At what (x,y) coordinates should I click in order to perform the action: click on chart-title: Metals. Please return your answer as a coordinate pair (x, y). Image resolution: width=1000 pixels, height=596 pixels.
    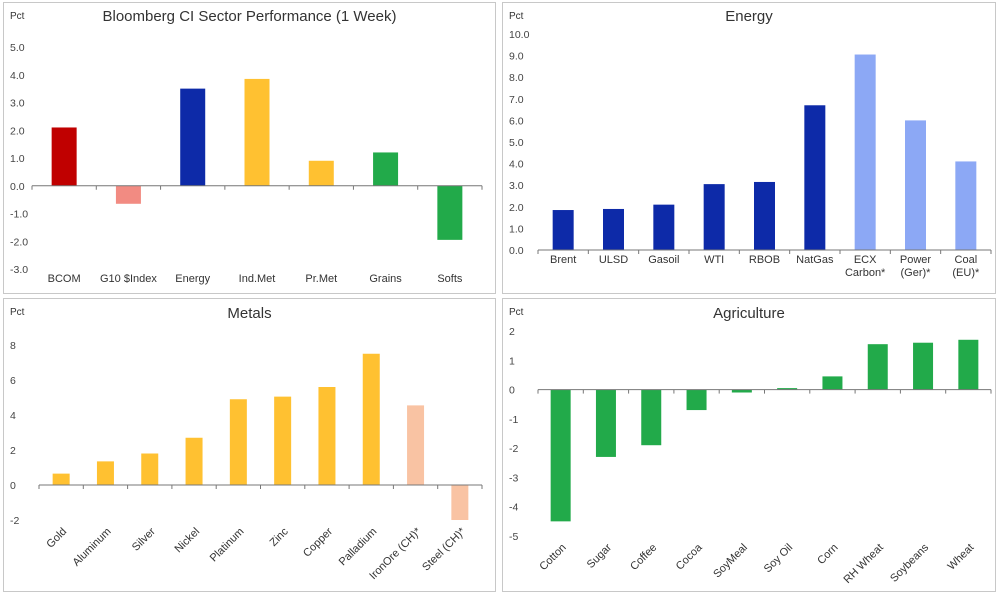
    Looking at the image, I should click on (249, 313).